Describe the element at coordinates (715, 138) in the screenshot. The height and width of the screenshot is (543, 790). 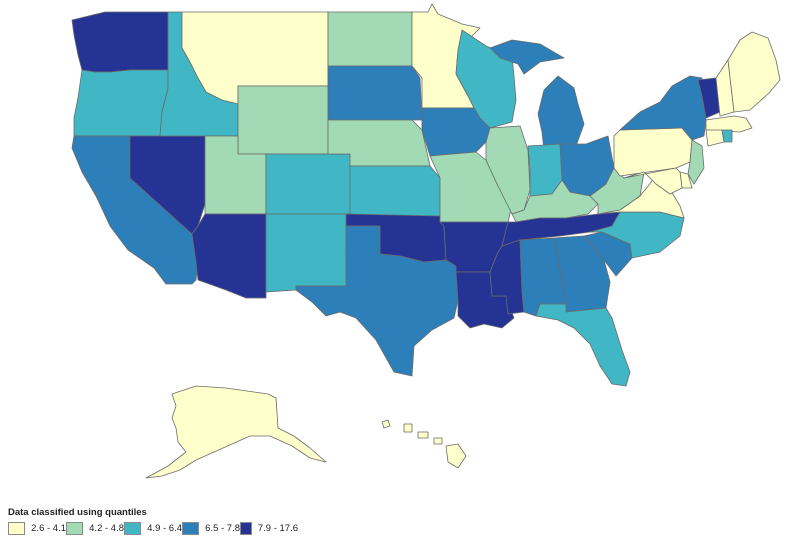
I see `state-connecticut: Connecticut` at that location.